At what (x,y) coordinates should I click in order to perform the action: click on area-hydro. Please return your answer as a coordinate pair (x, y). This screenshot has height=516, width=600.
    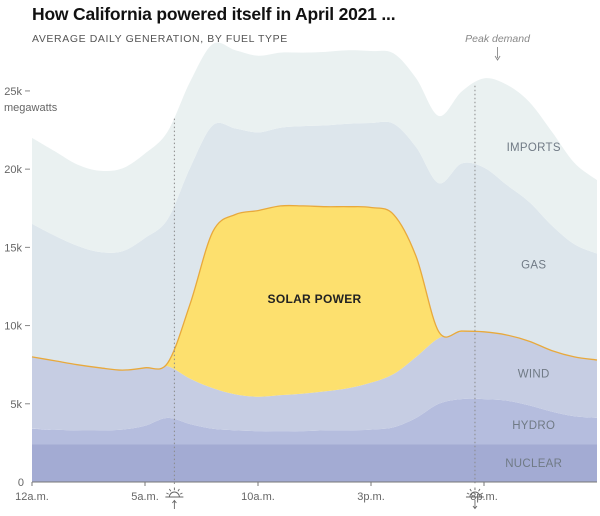
    Looking at the image, I should click on (314, 421).